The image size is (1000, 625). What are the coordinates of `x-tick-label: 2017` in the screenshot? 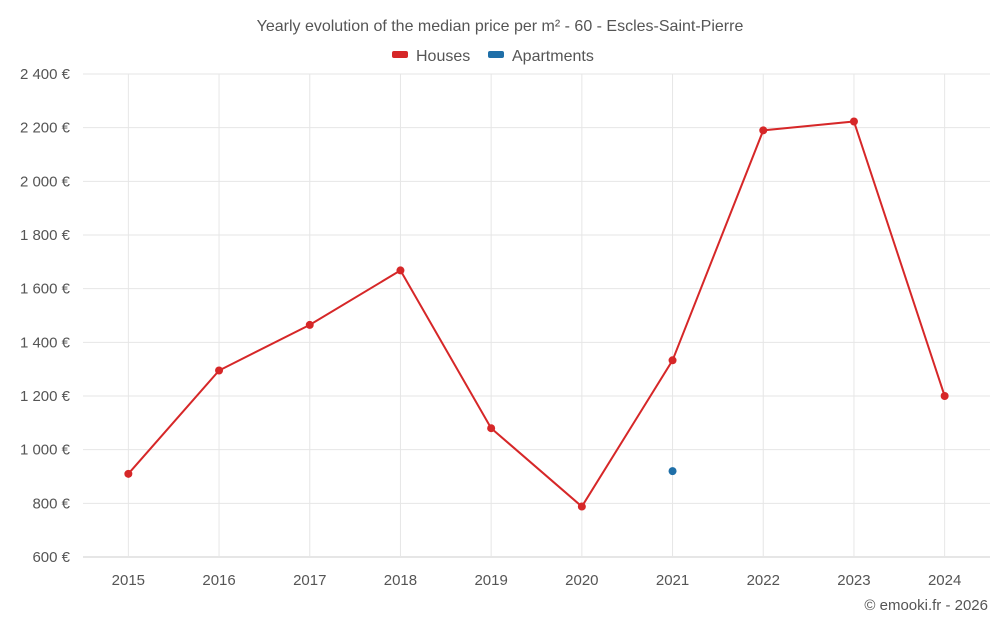 It's located at (309, 580).